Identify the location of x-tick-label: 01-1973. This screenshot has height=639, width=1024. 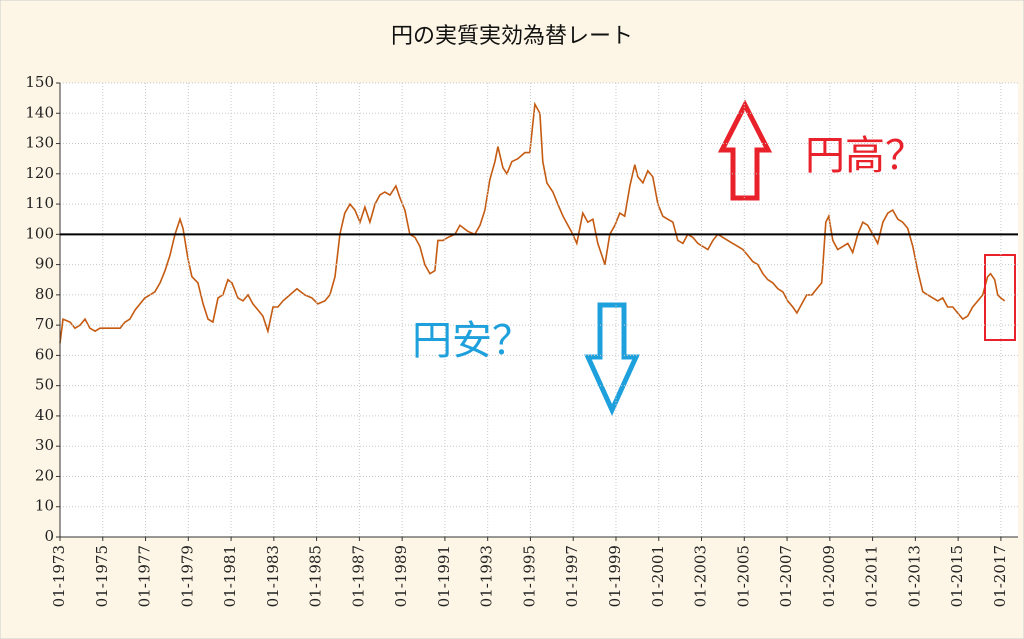
(59, 576).